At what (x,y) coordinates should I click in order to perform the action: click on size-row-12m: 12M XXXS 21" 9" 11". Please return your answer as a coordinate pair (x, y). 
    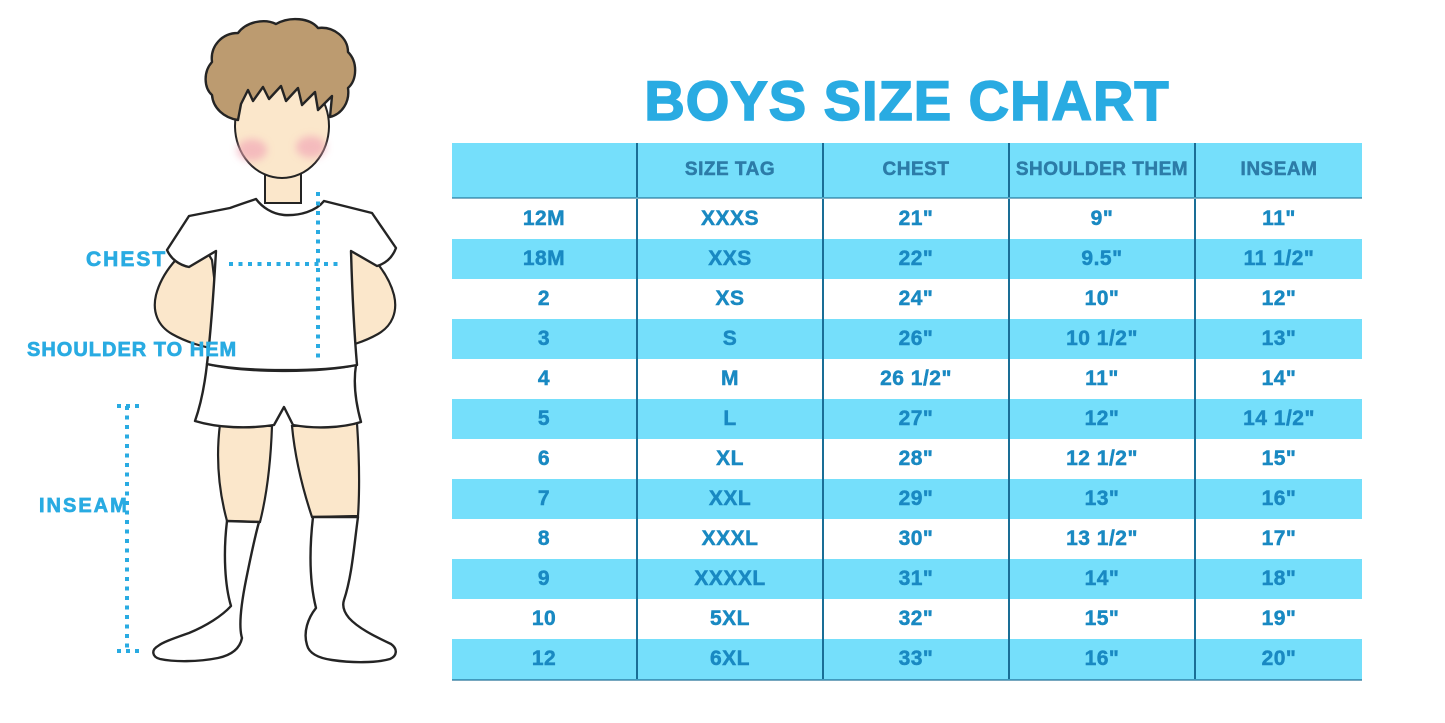
    Looking at the image, I should click on (907, 218).